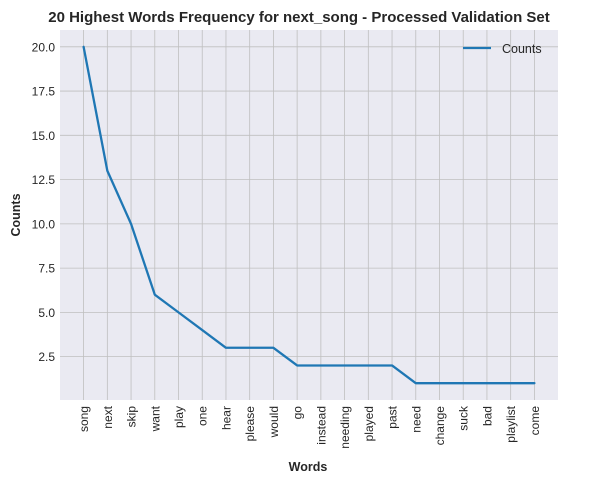  What do you see at coordinates (44, 47) in the screenshot?
I see `y-tick-label: 20.0` at bounding box center [44, 47].